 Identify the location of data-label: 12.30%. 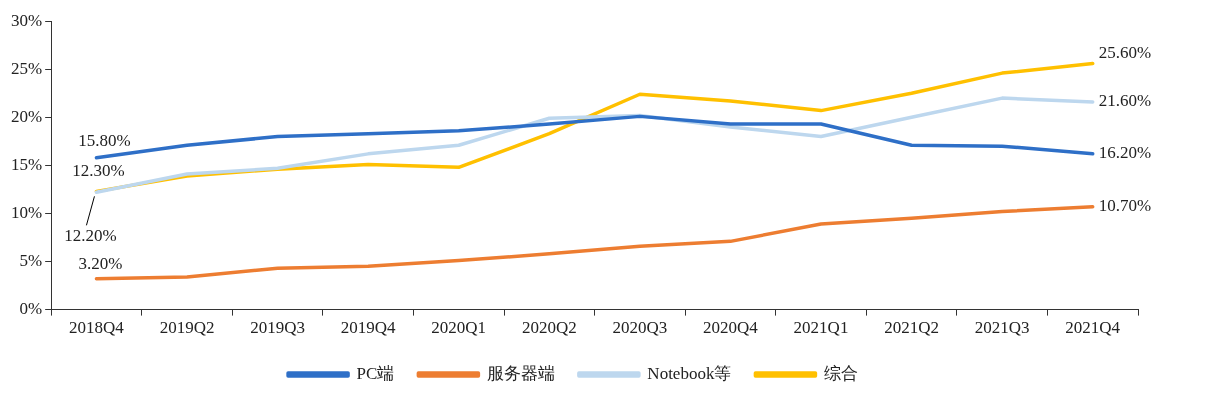
(98, 170).